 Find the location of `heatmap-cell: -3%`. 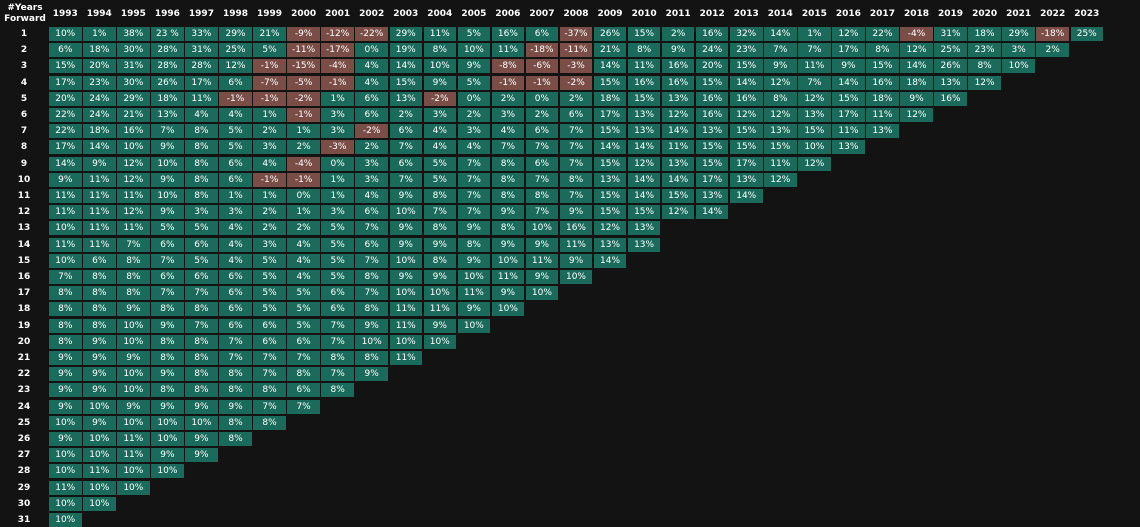

heatmap-cell: -3% is located at coordinates (337, 147).